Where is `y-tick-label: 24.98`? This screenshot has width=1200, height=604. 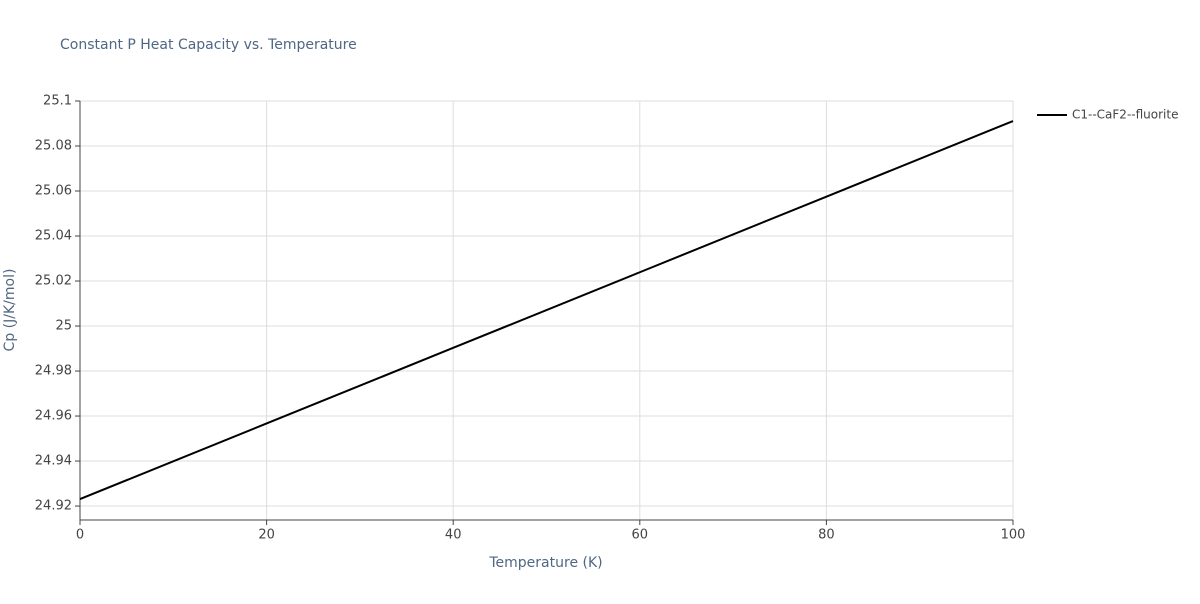 y-tick-label: 24.98 is located at coordinates (53, 371).